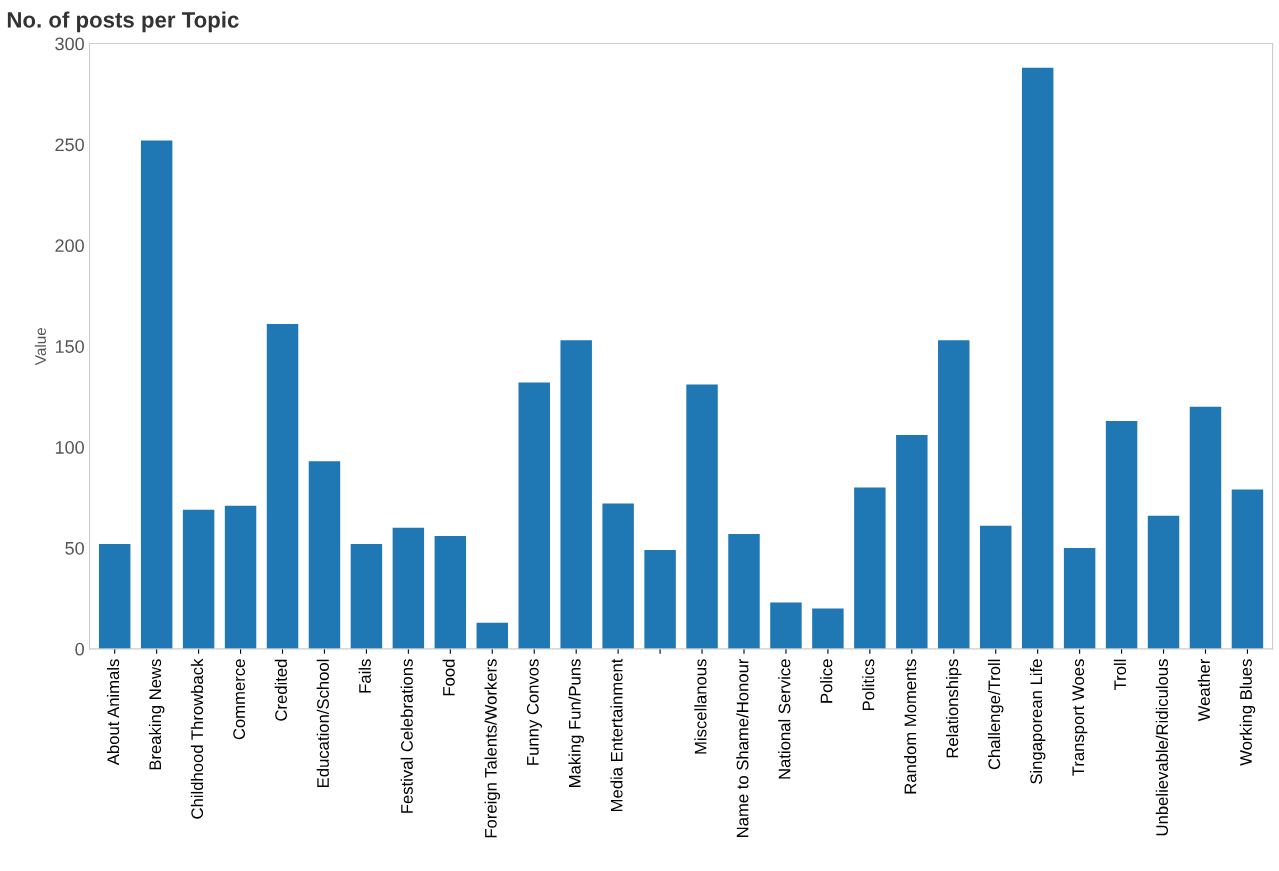 The height and width of the screenshot is (871, 1279). What do you see at coordinates (742, 747) in the screenshot?
I see `x-tick-label: Name to Shame/Honour` at bounding box center [742, 747].